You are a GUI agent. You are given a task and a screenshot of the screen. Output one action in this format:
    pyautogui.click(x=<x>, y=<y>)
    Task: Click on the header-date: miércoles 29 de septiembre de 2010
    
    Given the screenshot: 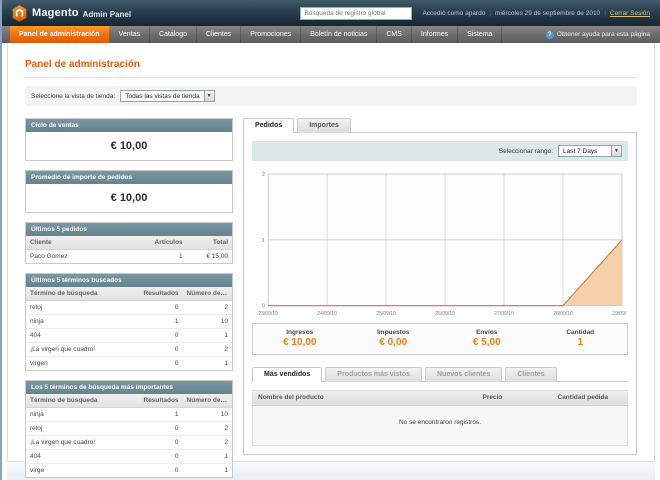 What is the action you would take?
    pyautogui.click(x=548, y=13)
    